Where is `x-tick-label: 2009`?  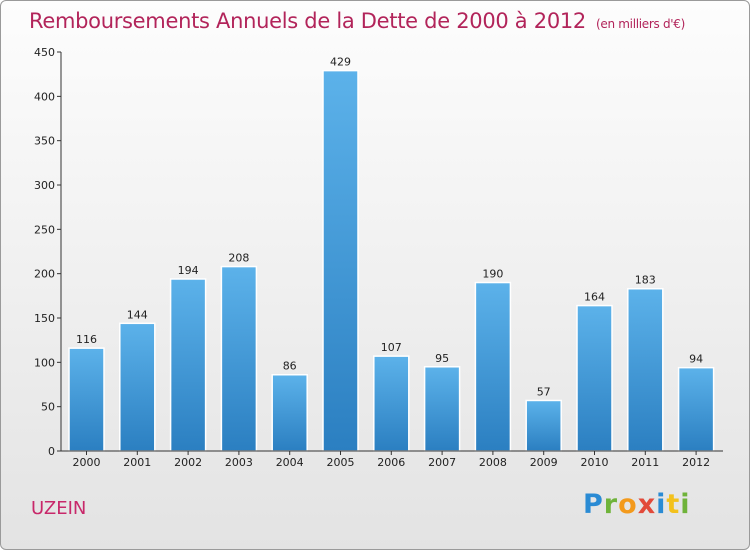
x-tick-label: 2009 is located at coordinates (544, 462).